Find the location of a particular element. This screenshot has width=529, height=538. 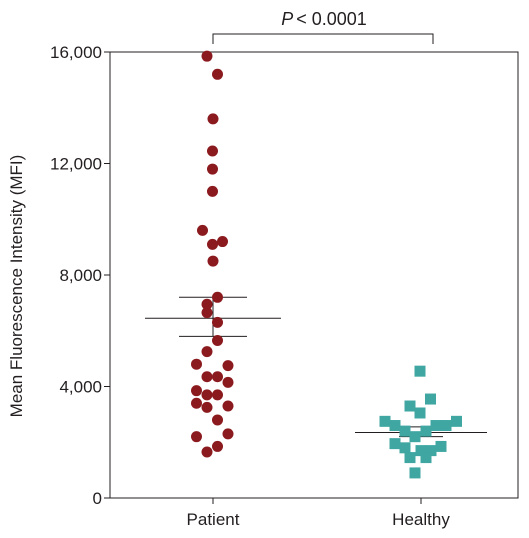

x-category-label: Patient is located at coordinates (213, 519).